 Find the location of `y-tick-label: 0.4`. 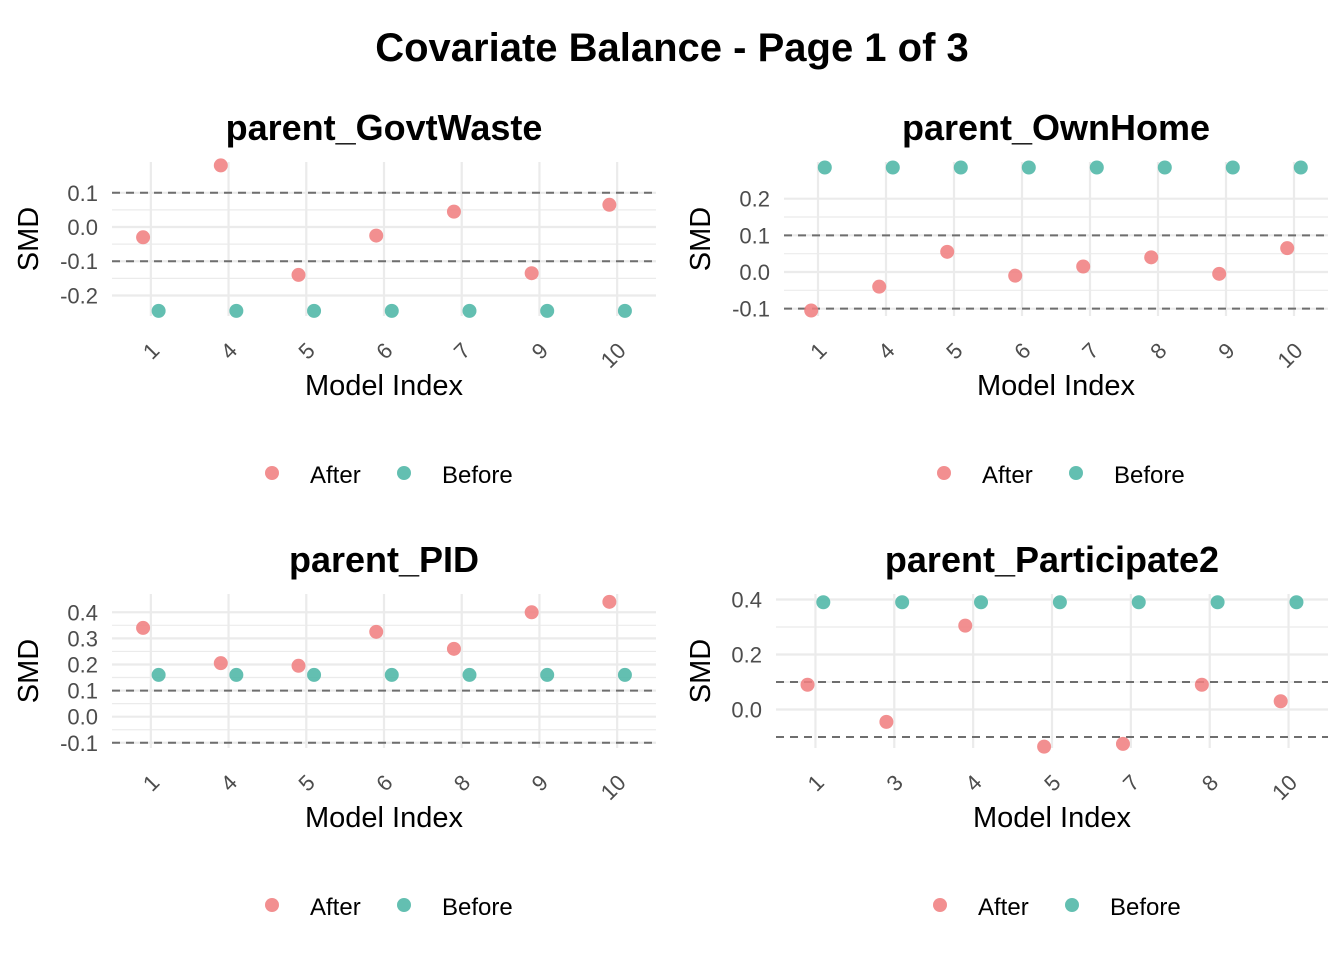

y-tick-label: 0.4 is located at coordinates (82, 612).